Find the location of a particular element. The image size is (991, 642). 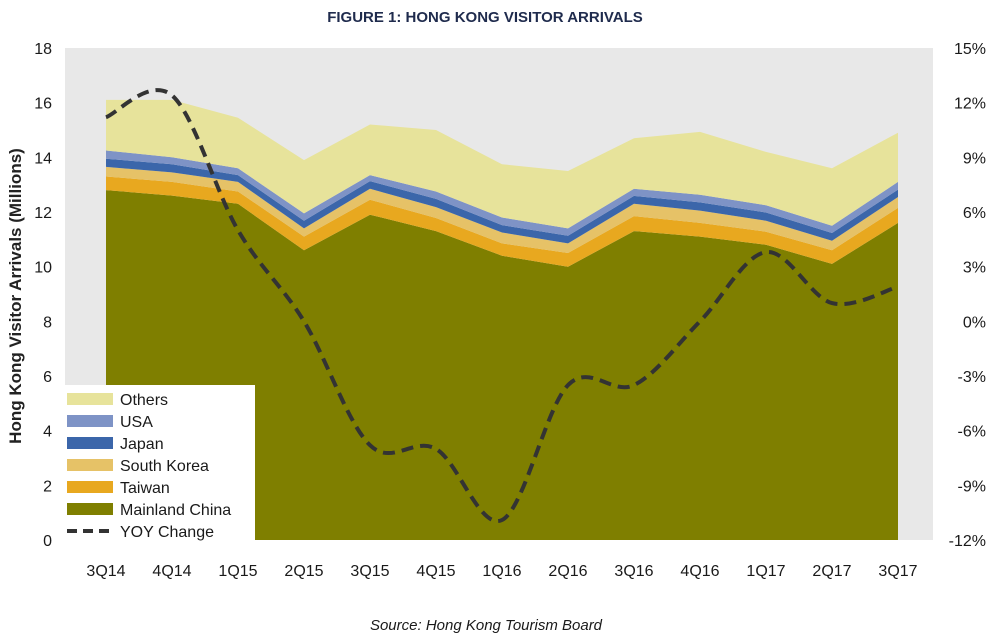

x-tick-label: 1Q17 is located at coordinates (765, 571).